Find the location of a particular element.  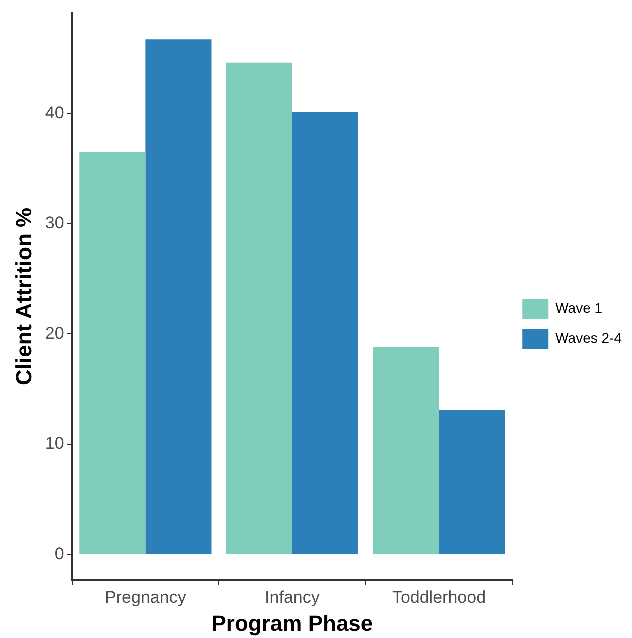

x-axis-title: Program Phase is located at coordinates (293, 623).